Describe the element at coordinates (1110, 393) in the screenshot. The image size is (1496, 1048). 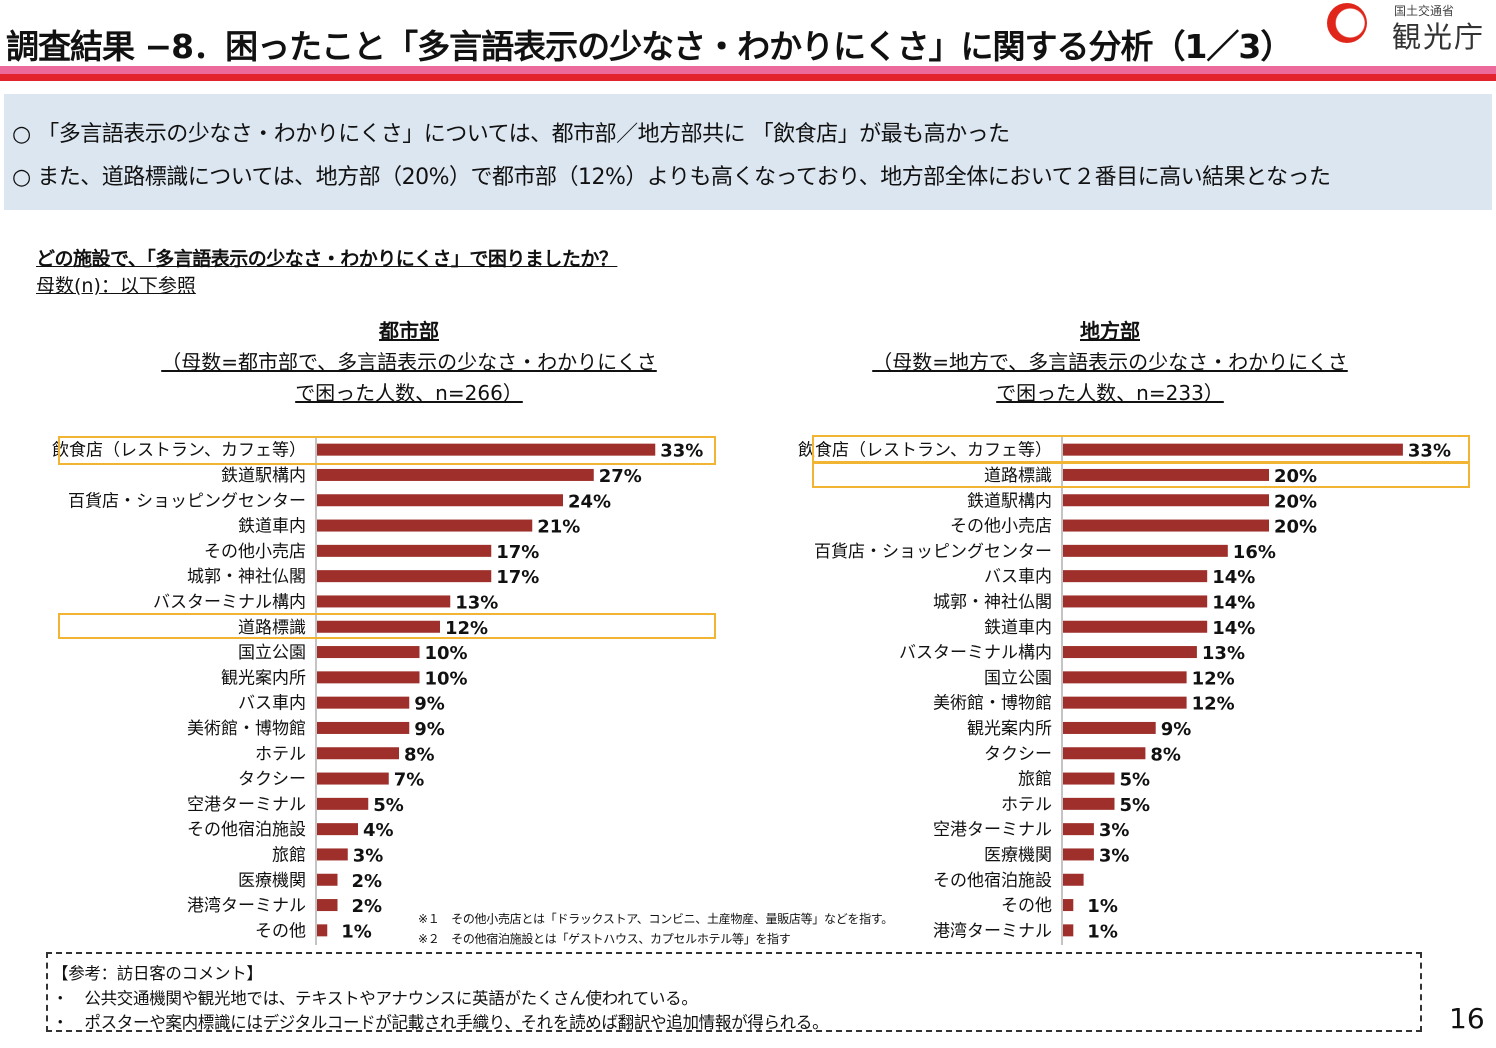
I see `rural-chart-subtitle-2: で困った人数、n=233）` at that location.